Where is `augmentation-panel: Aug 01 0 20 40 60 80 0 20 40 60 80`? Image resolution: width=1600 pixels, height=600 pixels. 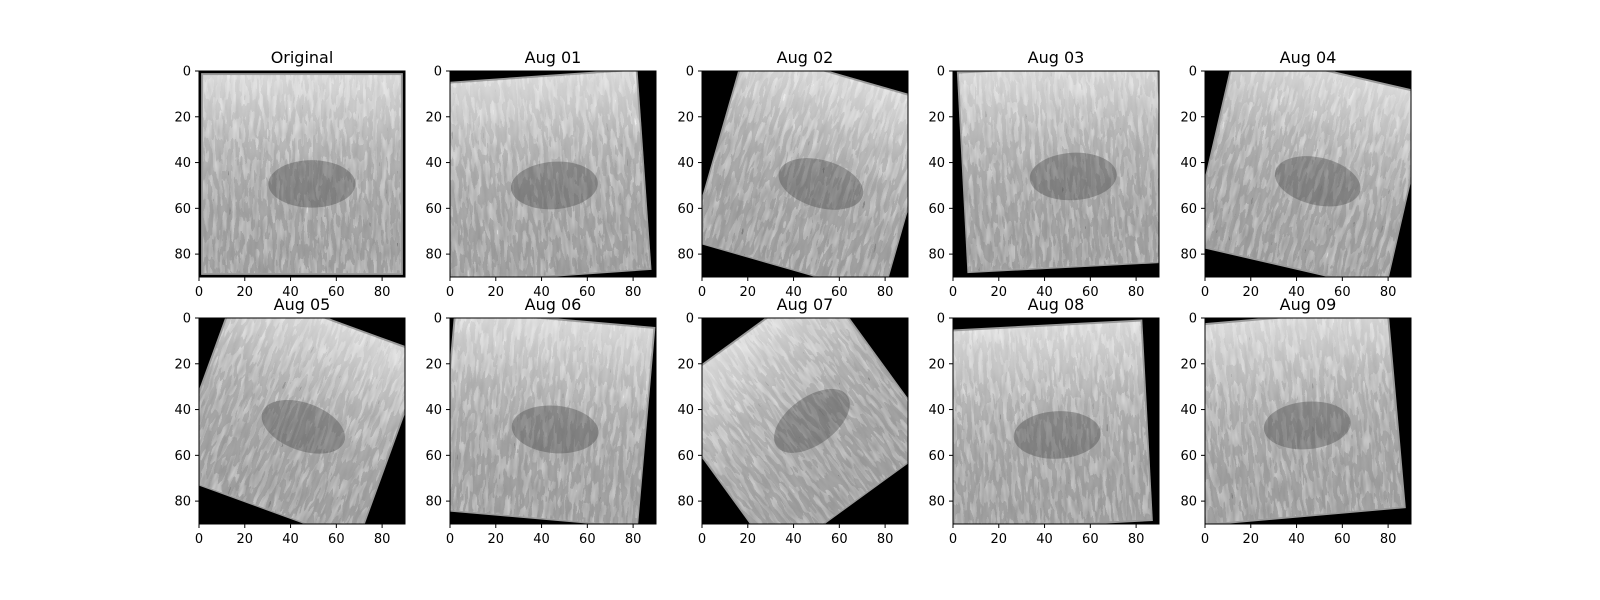 augmentation-panel: Aug 01 0 20 40 60 80 0 20 40 60 80 is located at coordinates (541, 174).